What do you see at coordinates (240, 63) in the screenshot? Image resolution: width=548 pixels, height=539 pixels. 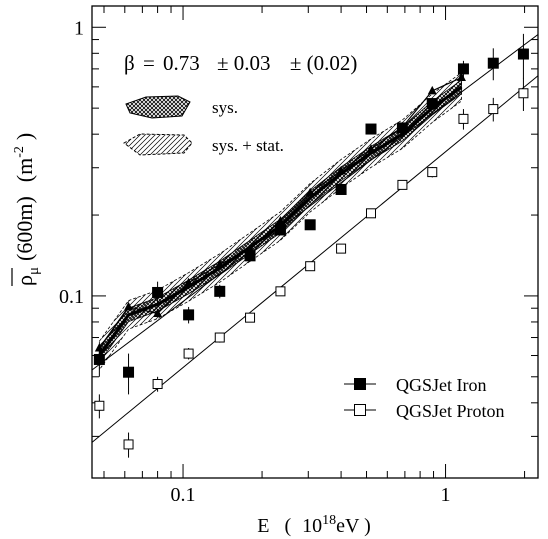 I see `beta-annotation: β = 0.73 ± 0.03 ± (0.02)` at bounding box center [240, 63].